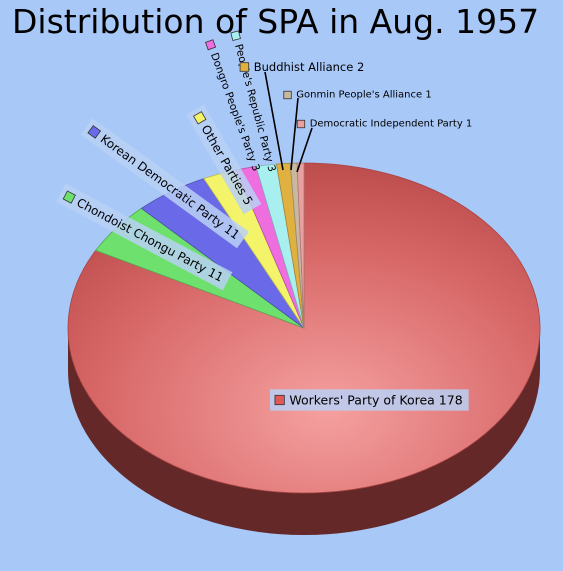 This screenshot has width=563, height=571. What do you see at coordinates (375, 400) in the screenshot?
I see `slice-label-text-0: Workers' Party of Korea 178` at bounding box center [375, 400].